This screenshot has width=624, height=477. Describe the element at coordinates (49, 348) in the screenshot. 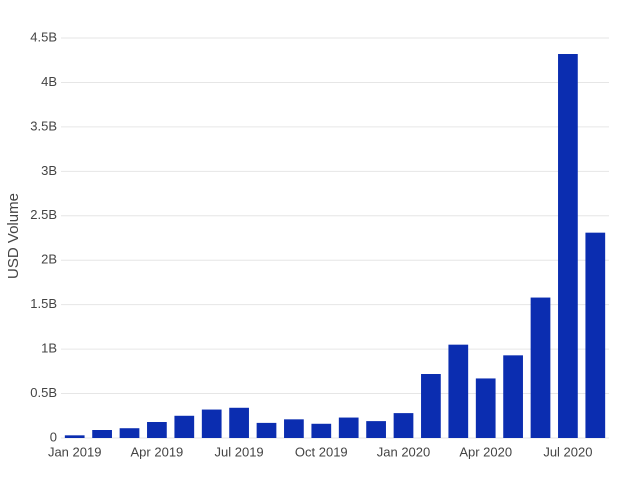

I see `y-tick-label: 1B` at that location.